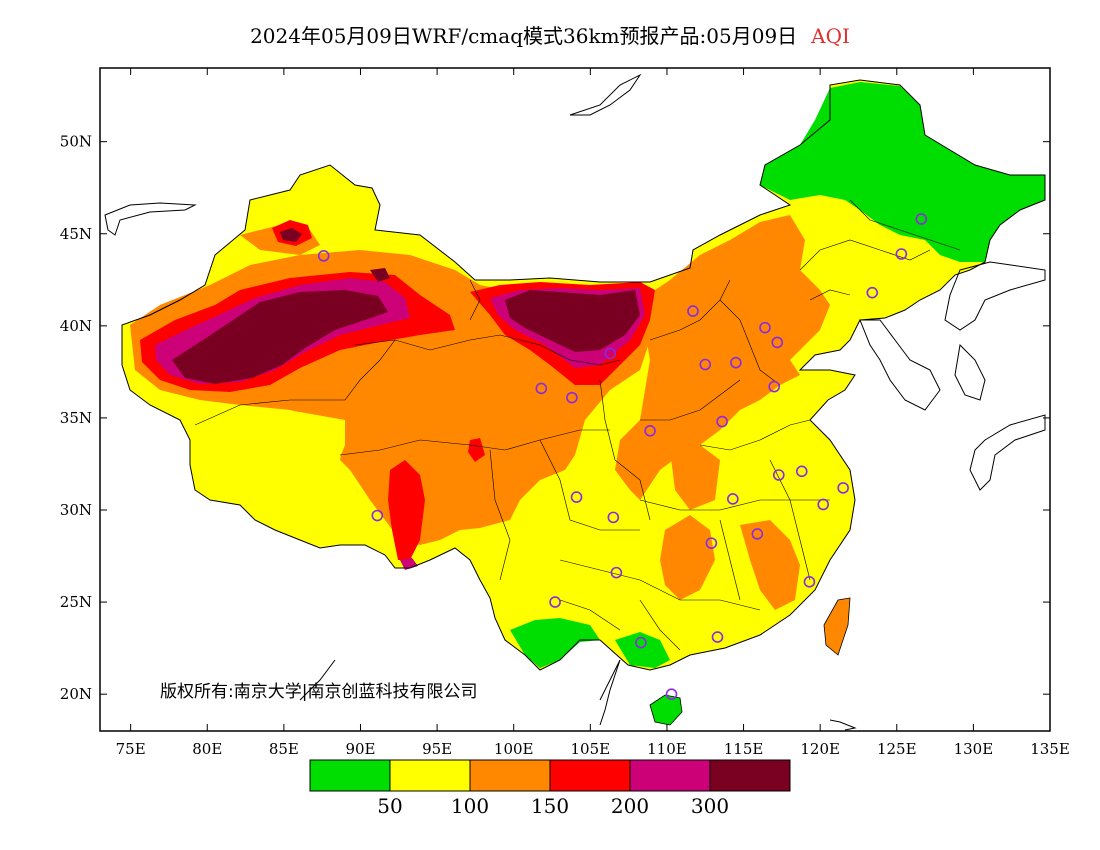  Describe the element at coordinates (695, 477) in the screenshot. I see `aqi-zone-orange-central` at that location.